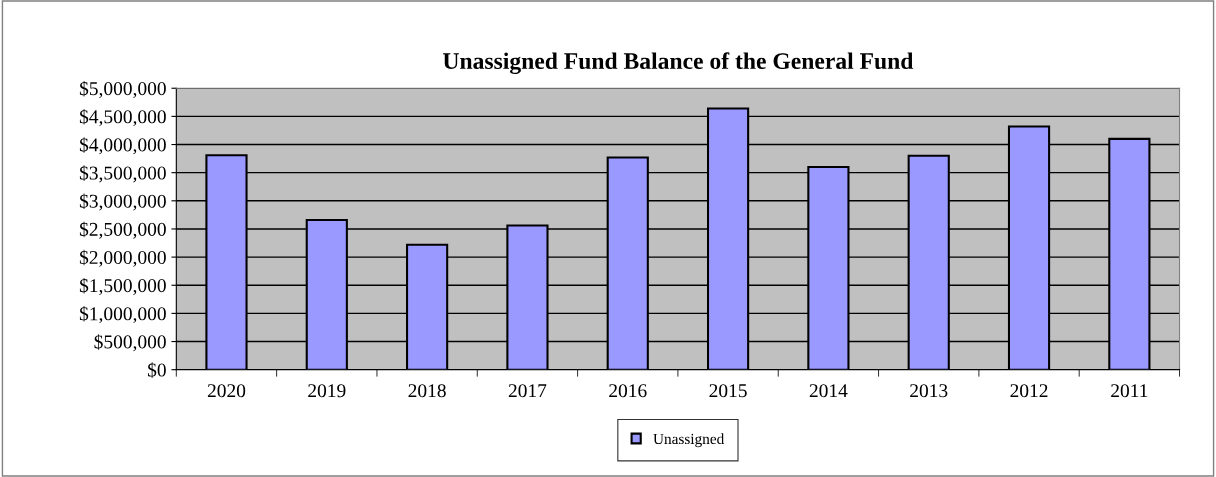 This screenshot has width=1216, height=477. I want to click on y-tick-label: $3,500,000, so click(122, 174).